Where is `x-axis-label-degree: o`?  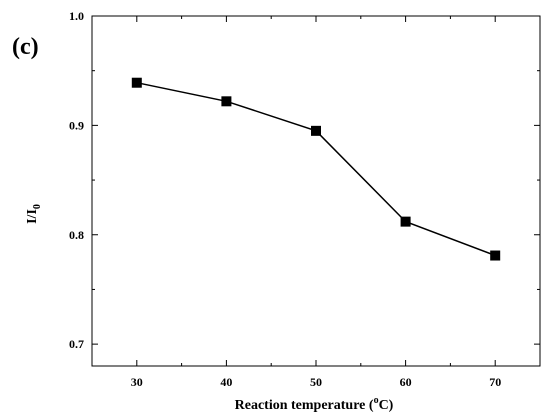
x-axis-label-degree: o is located at coordinates (376, 400).